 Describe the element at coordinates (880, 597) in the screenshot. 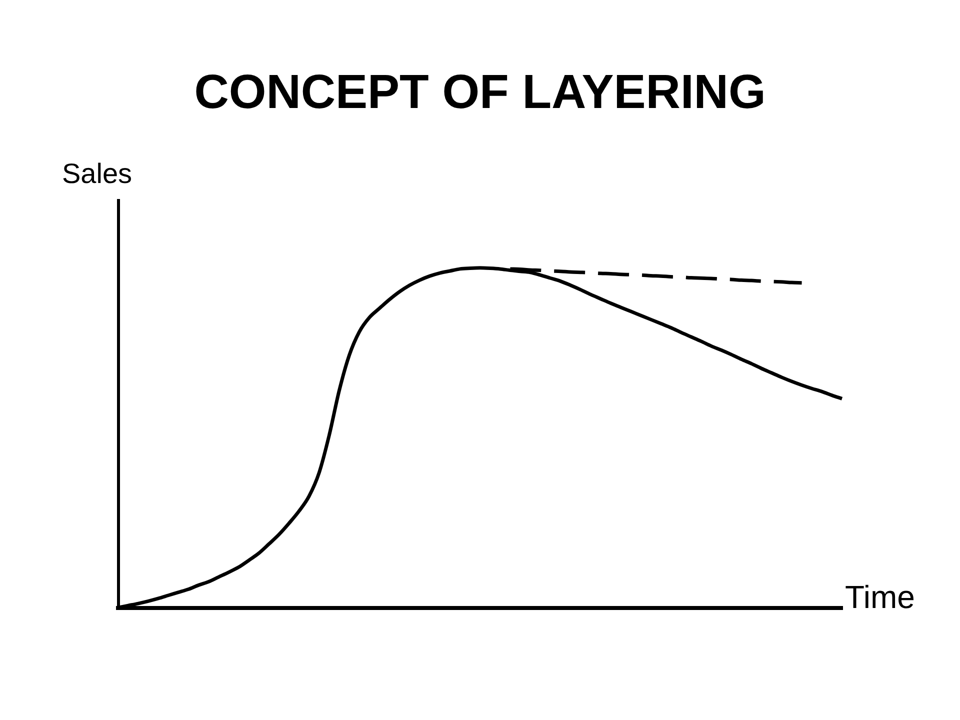

I see `x-axis-title: Time` at that location.